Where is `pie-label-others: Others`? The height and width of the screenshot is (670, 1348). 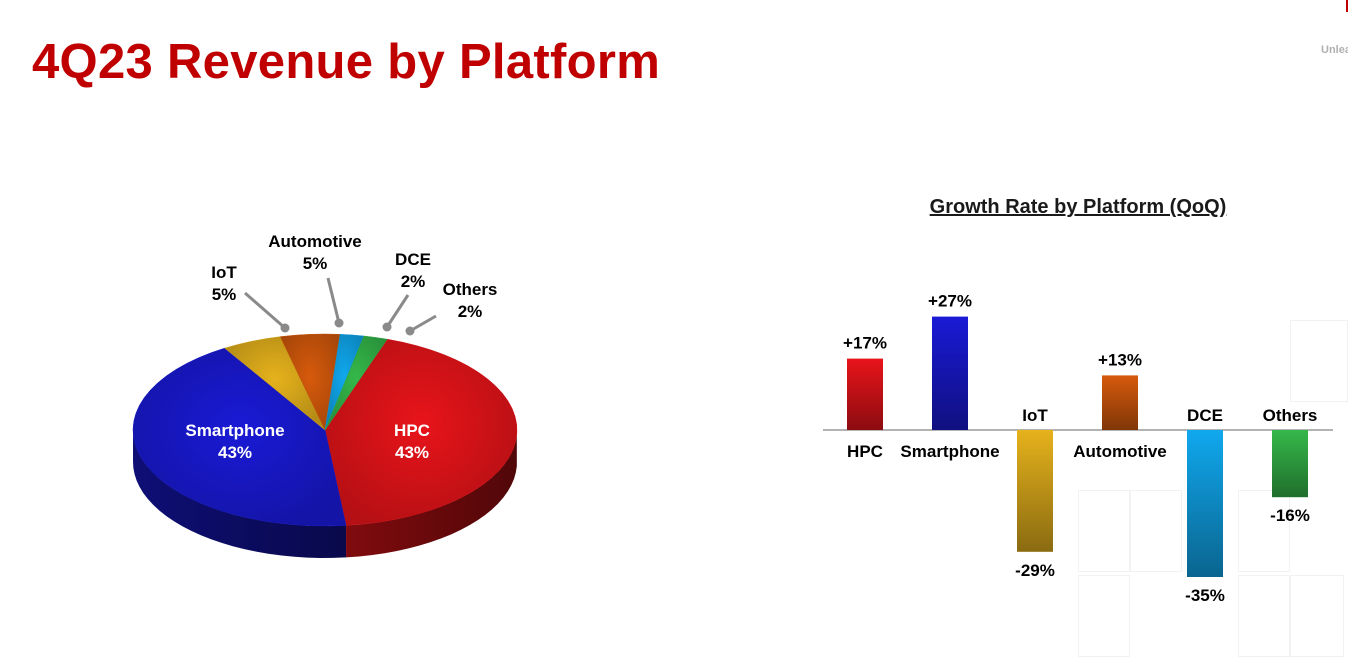 pie-label-others: Others is located at coordinates (470, 289).